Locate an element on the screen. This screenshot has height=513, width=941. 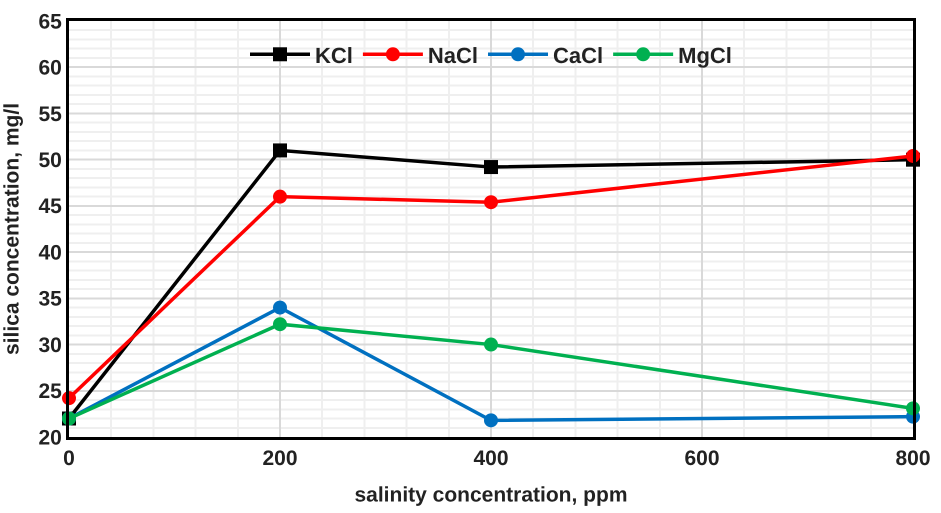
y-tick-label: 50 is located at coordinates (50, 160).